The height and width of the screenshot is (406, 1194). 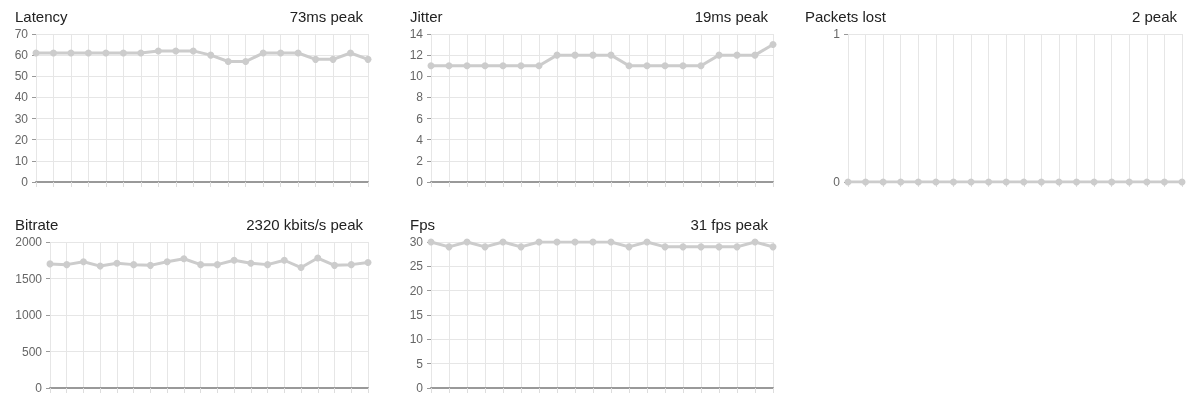 I want to click on chart-title: Latency, so click(x=42, y=16).